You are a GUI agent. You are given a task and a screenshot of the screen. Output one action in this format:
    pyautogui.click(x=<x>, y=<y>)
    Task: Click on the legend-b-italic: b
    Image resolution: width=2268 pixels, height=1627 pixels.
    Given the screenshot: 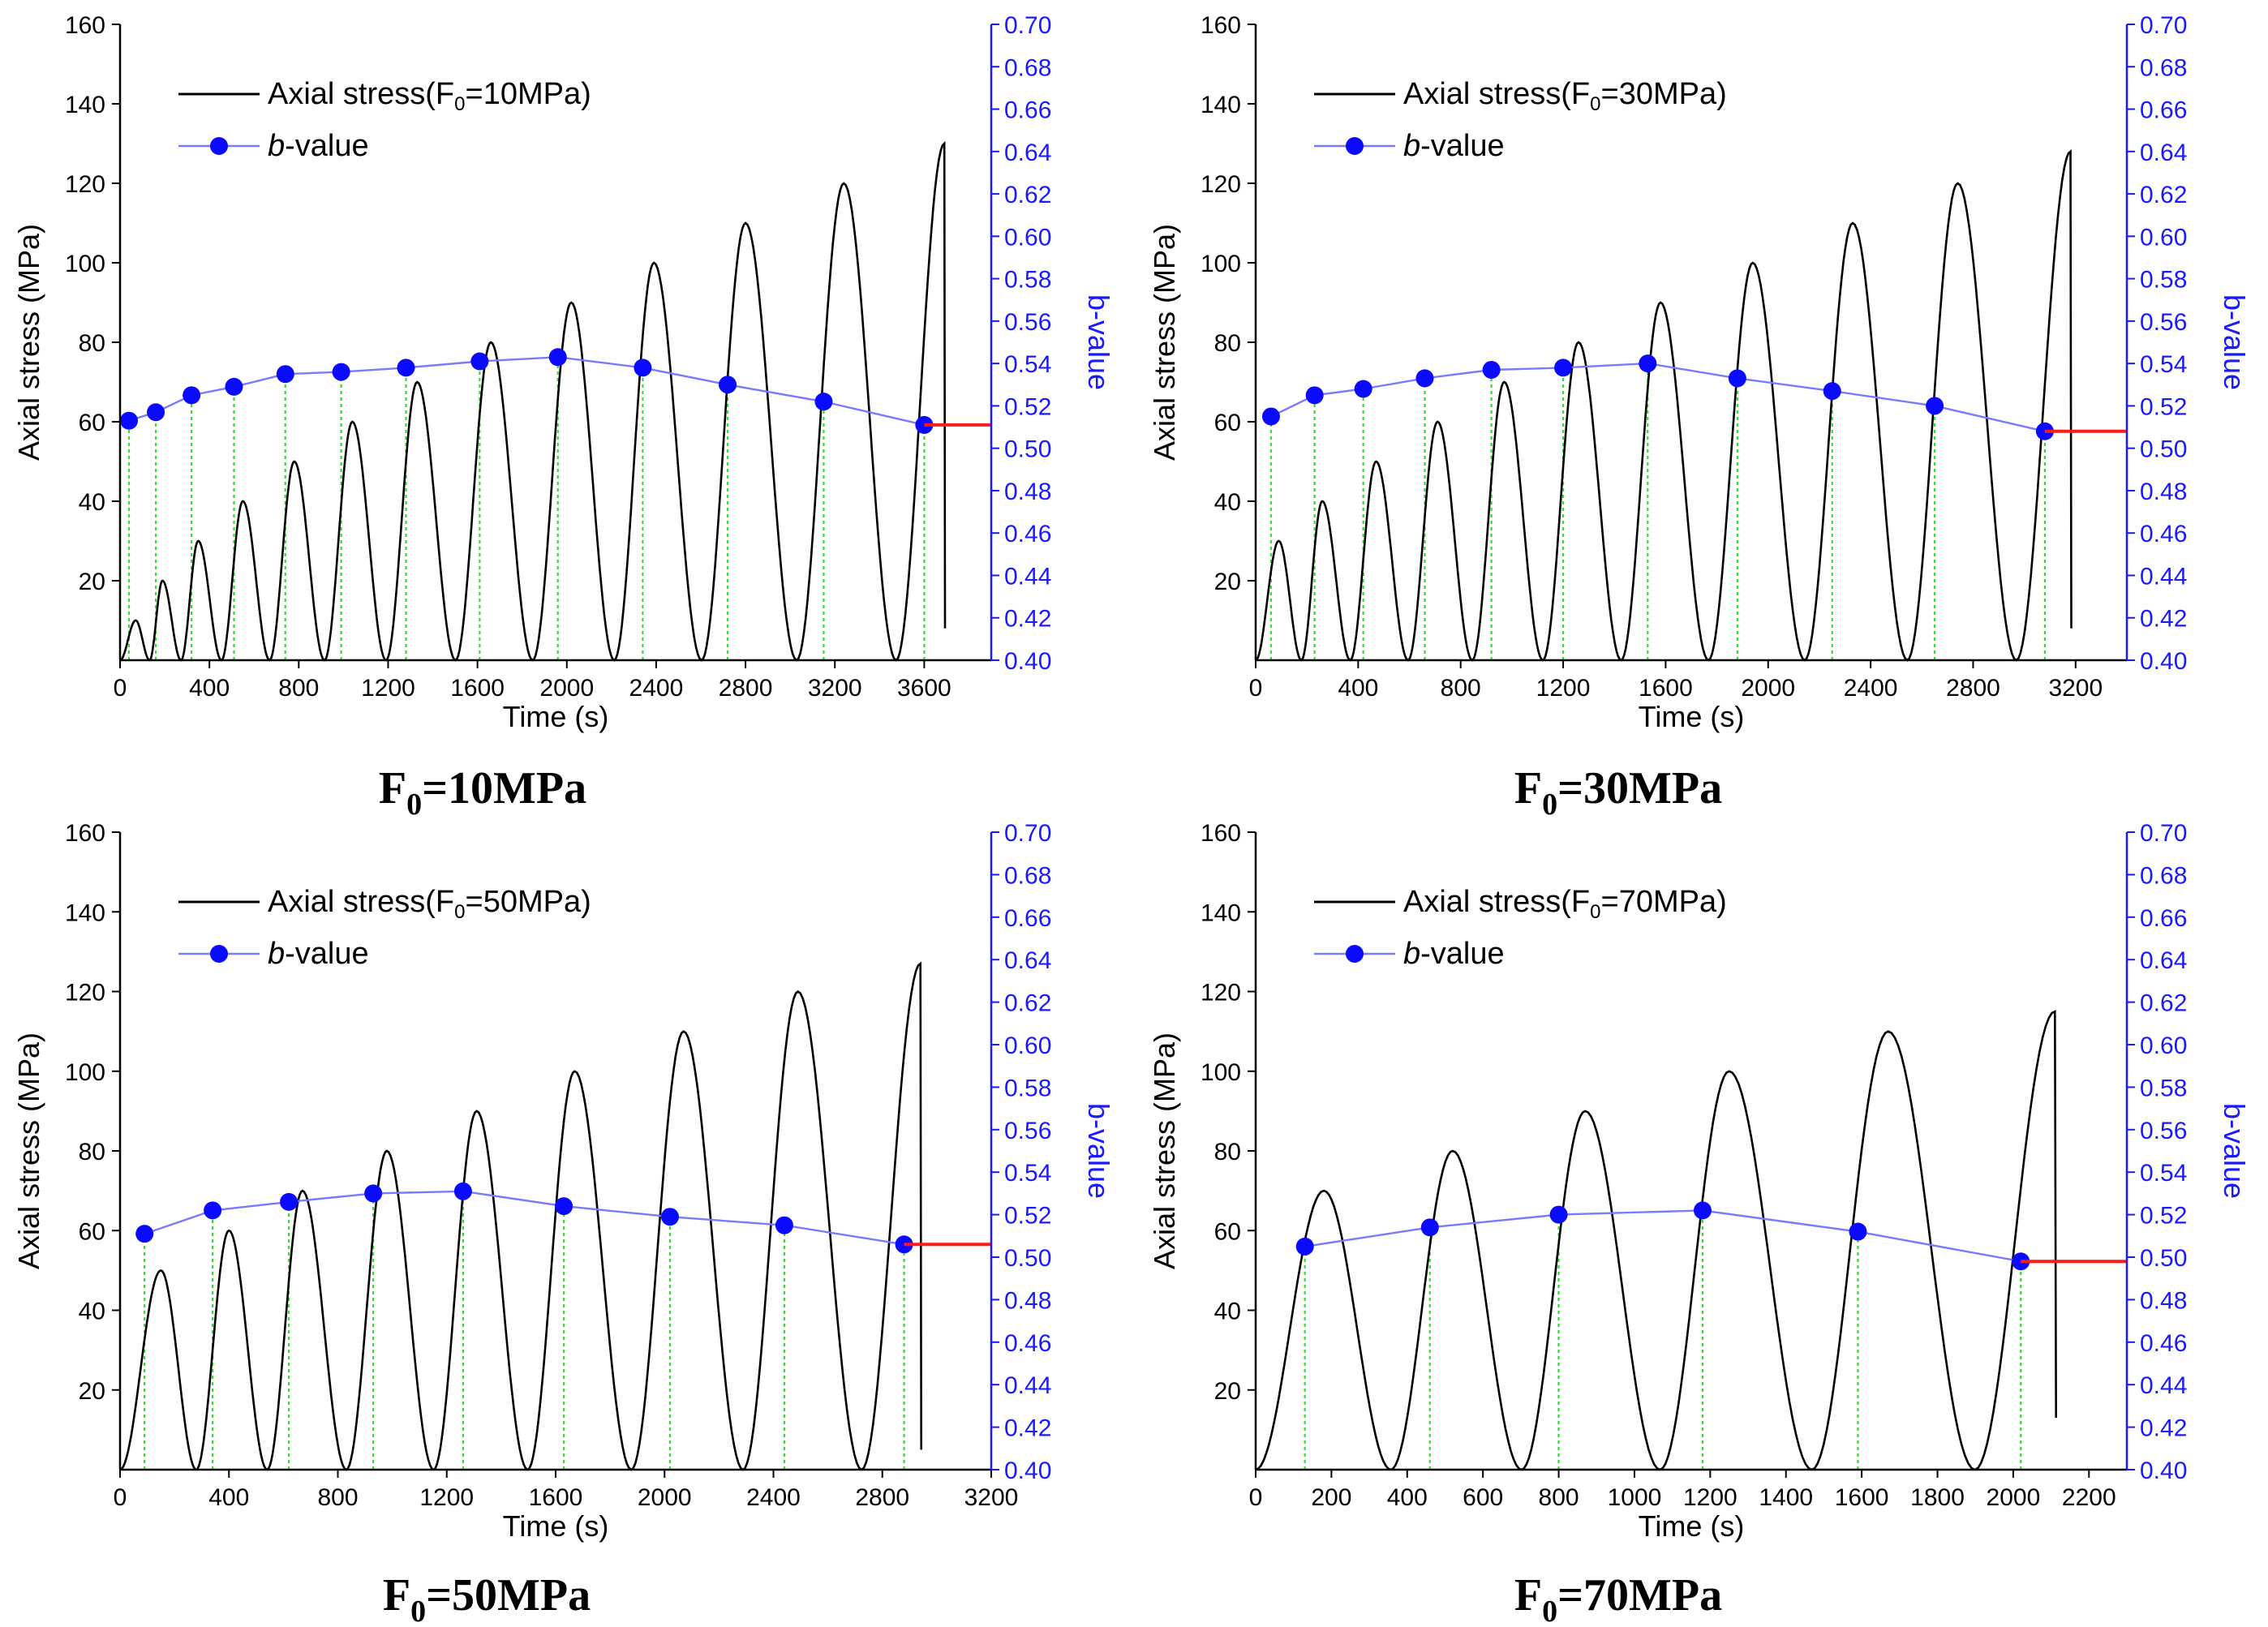 What is the action you would take?
    pyautogui.click(x=1411, y=954)
    